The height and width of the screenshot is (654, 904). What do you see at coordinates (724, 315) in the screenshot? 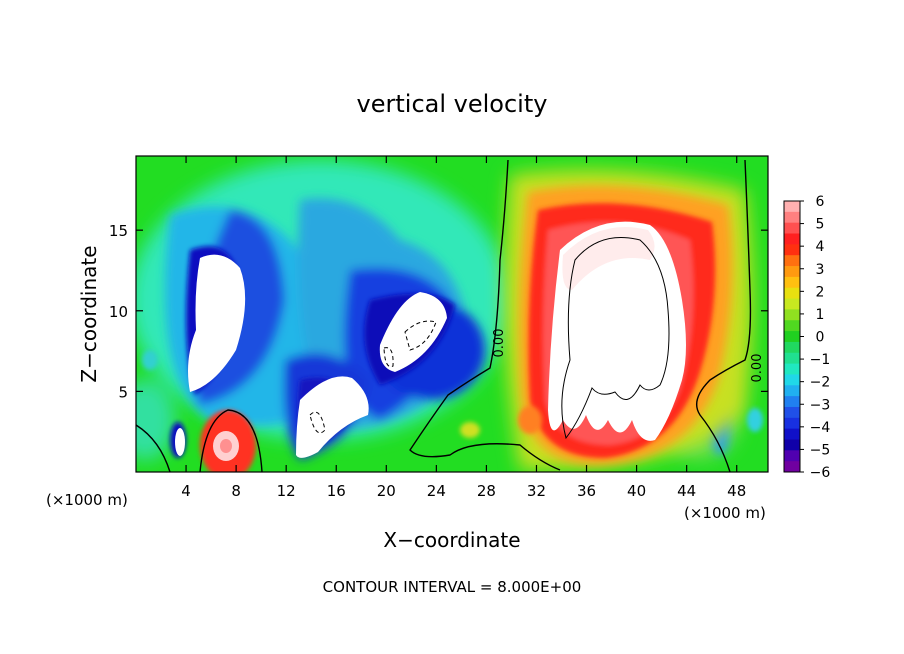
I see `zero-contour-right` at bounding box center [724, 315].